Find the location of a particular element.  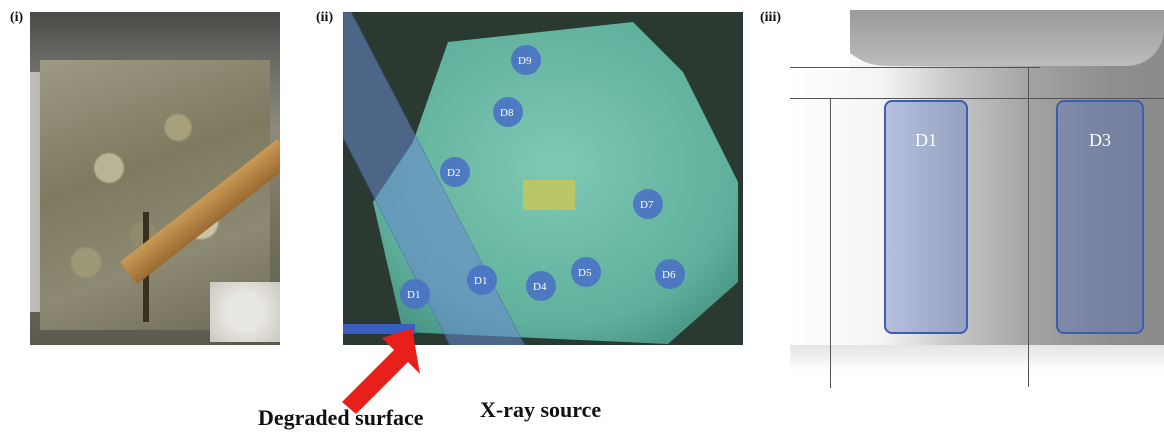

roi-d1-label: D1 is located at coordinates (926, 140).